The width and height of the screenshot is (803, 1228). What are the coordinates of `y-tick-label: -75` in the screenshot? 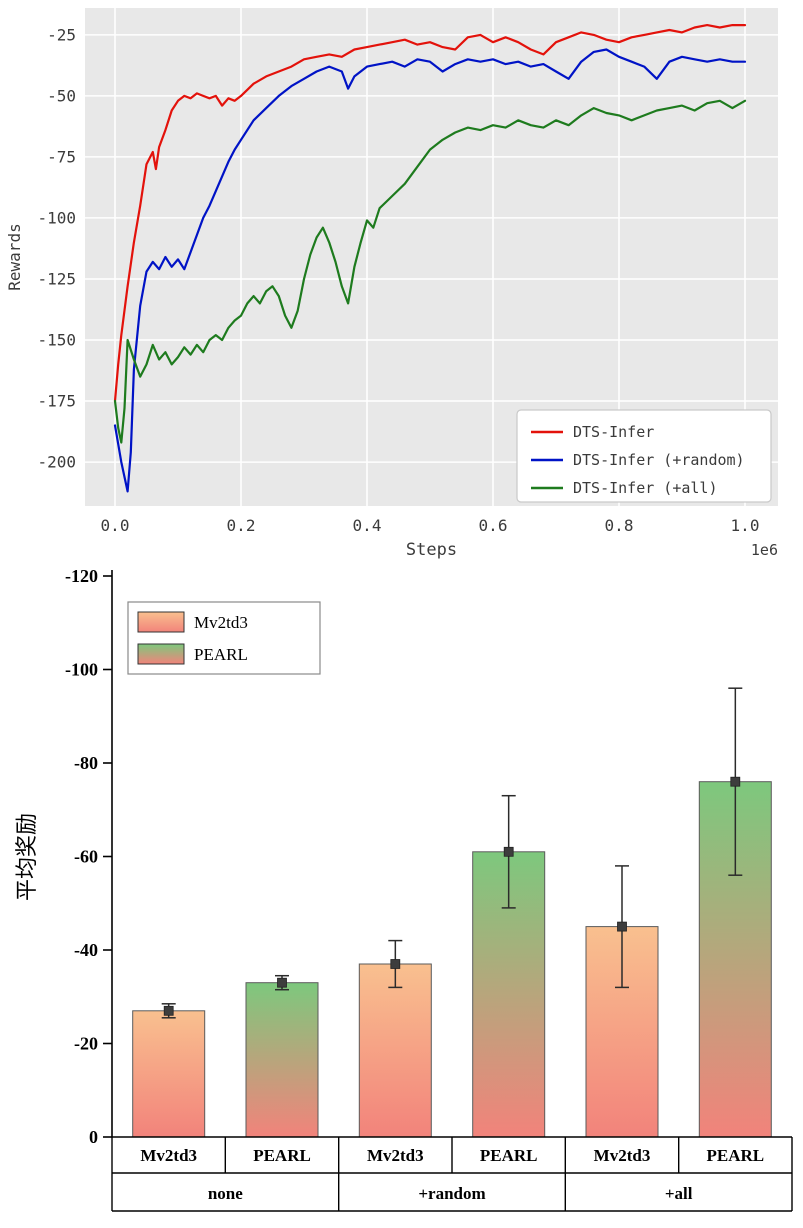 It's located at (61, 156).